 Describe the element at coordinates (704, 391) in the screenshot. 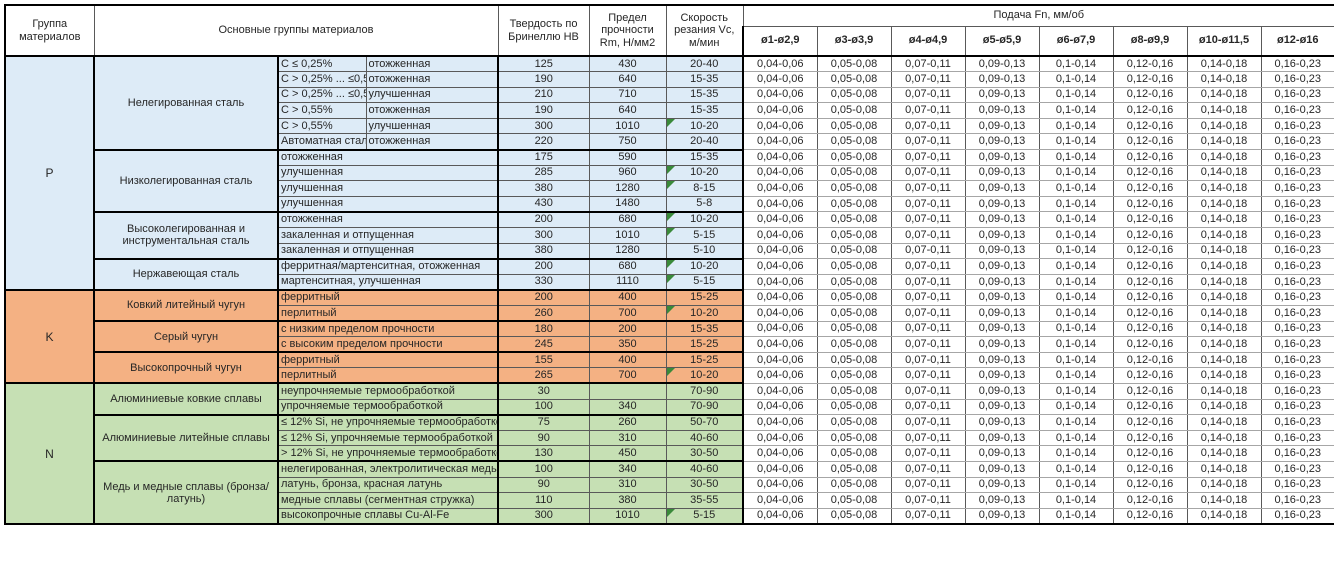

I see `vc-value-cell: 70-90` at that location.